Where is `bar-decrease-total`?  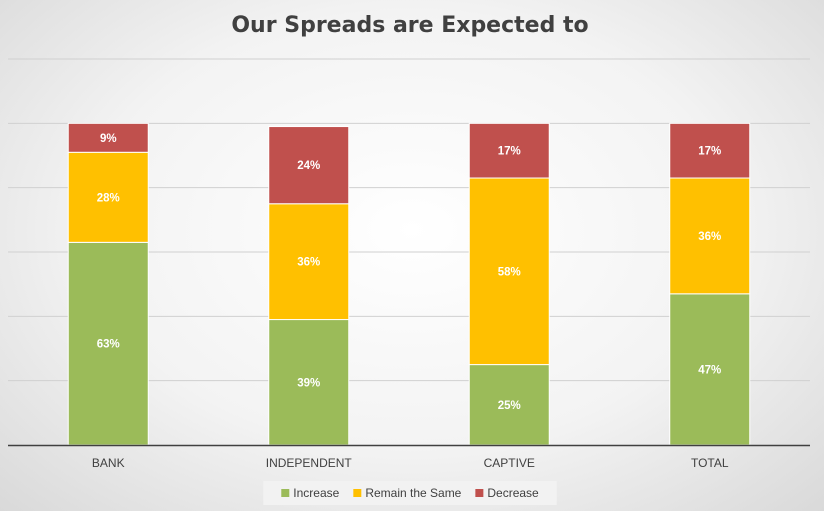
bar-decrease-total is located at coordinates (710, 150).